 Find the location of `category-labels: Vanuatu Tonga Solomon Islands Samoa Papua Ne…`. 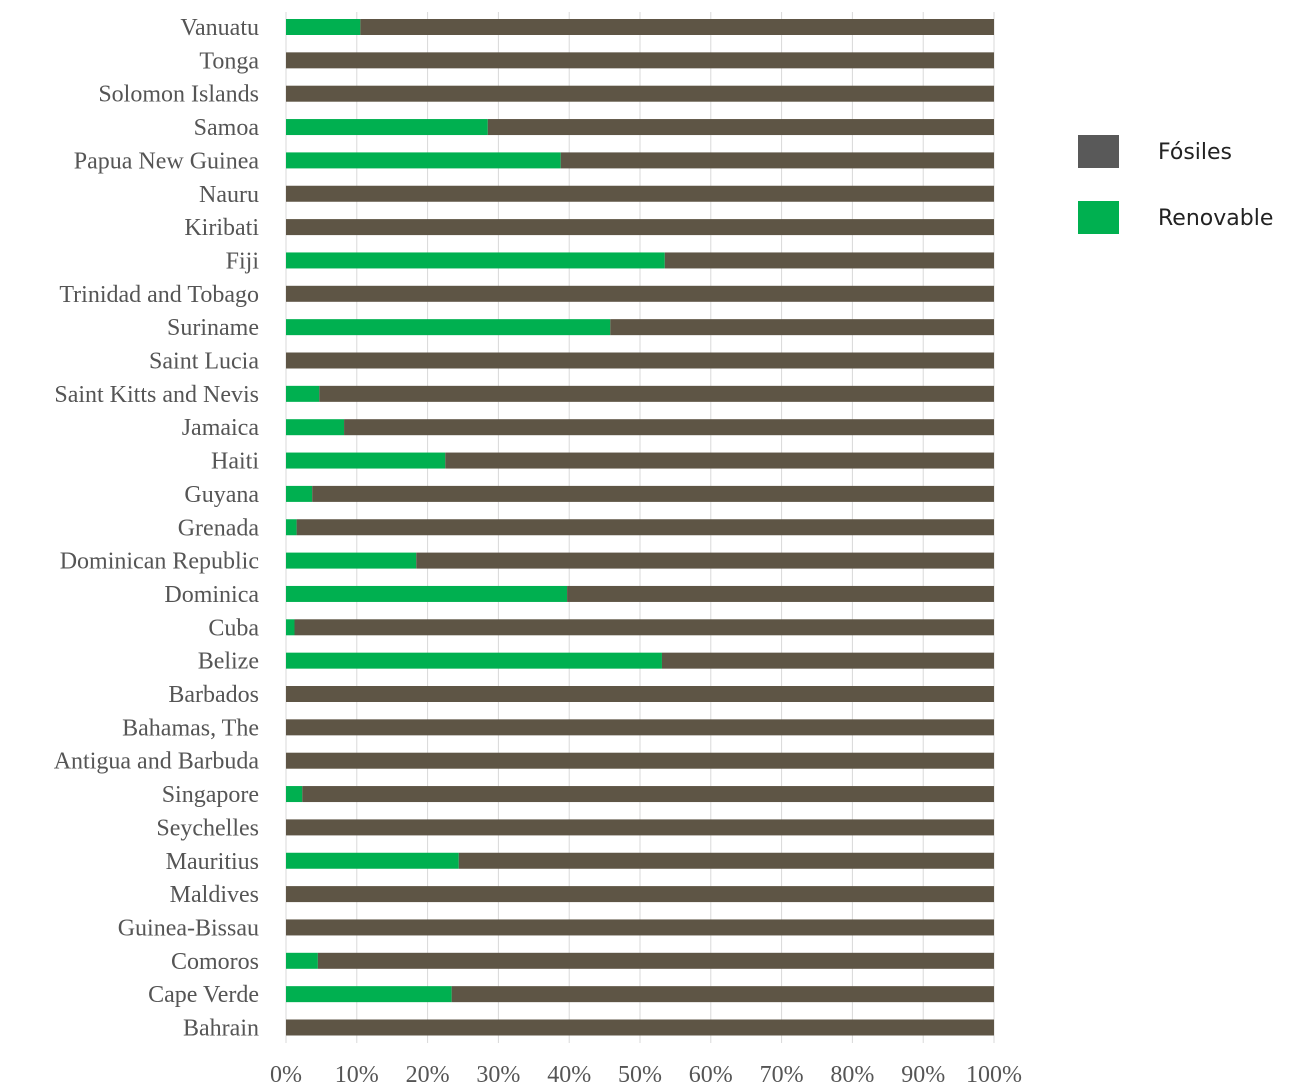

category-labels: Vanuatu Tonga Solomon Islands Samoa Papua Ne… is located at coordinates (157, 528).